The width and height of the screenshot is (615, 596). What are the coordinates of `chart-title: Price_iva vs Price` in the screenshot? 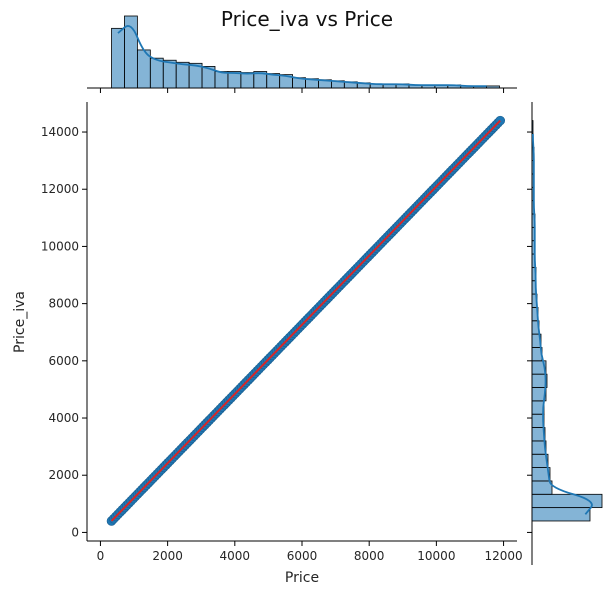 It's located at (307, 19).